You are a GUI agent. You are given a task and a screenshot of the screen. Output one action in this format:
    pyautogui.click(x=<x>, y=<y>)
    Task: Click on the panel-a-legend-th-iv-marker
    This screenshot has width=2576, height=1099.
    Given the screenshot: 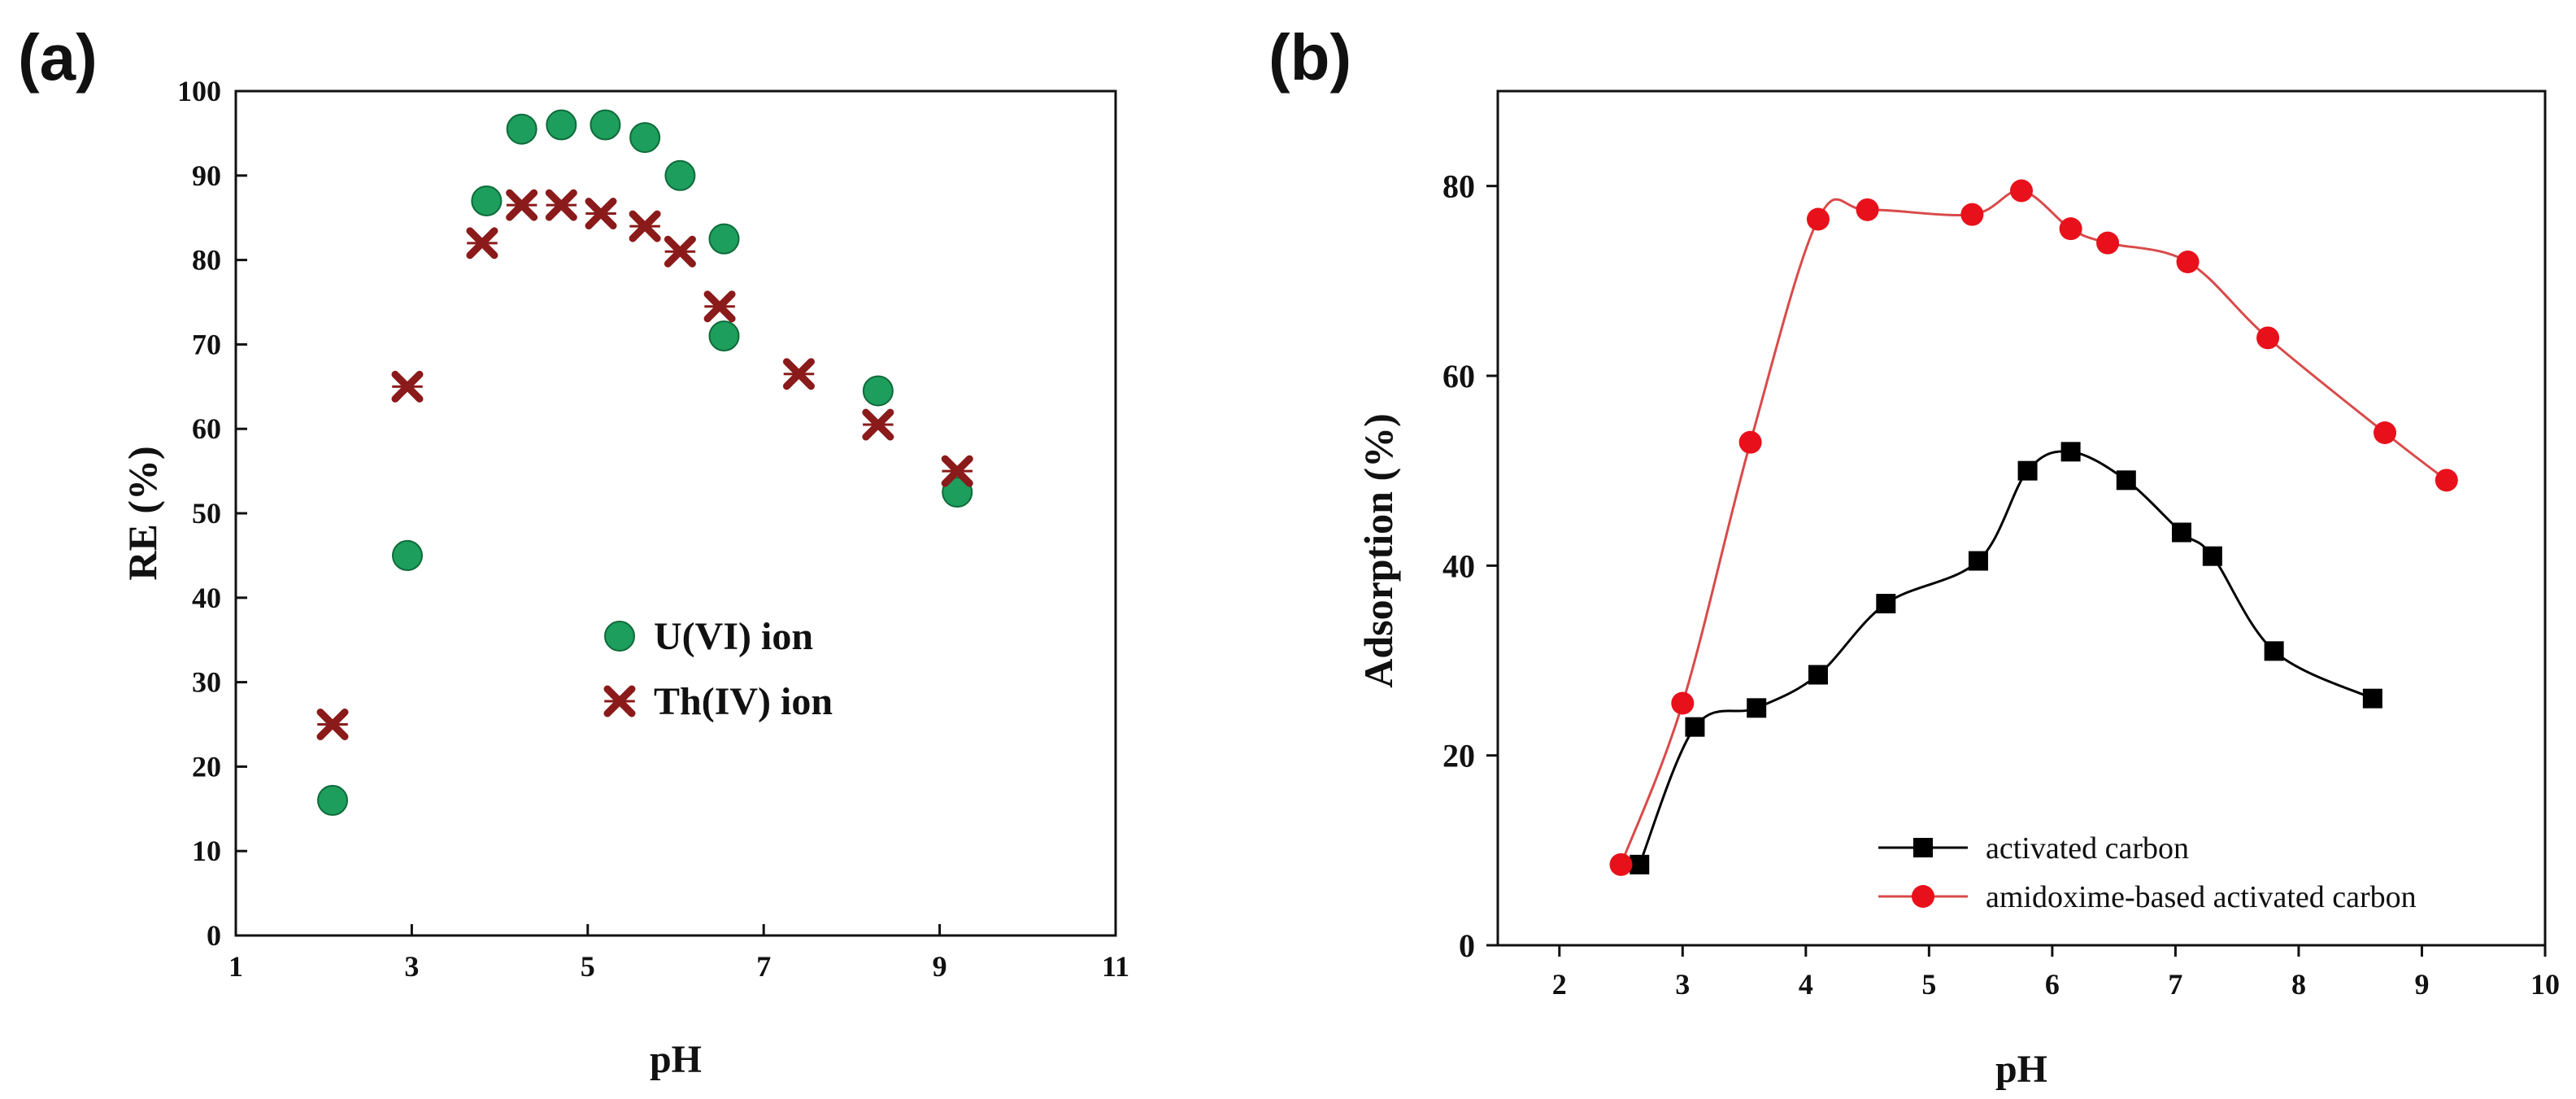 What is the action you would take?
    pyautogui.click(x=620, y=701)
    